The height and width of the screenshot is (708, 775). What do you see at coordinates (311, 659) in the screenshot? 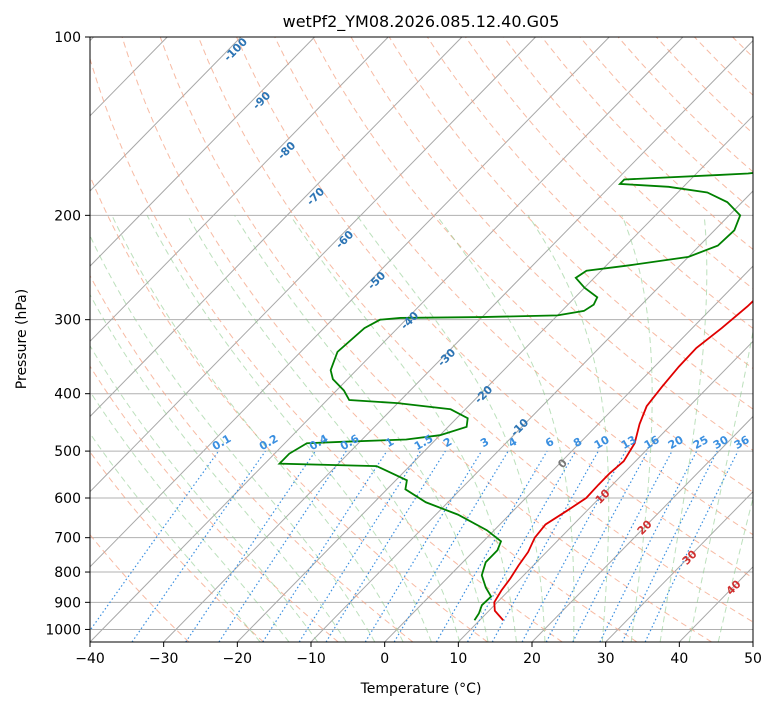
I see `x-tick-label: −10` at bounding box center [311, 659].